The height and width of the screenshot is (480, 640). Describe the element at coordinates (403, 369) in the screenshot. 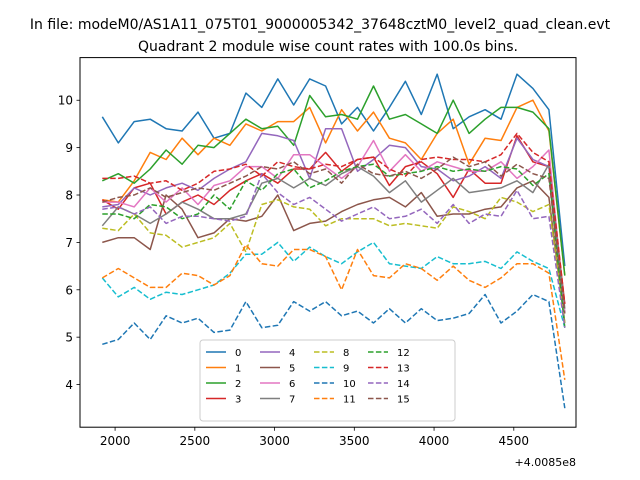

I see `legend-label-13: 13` at that location.